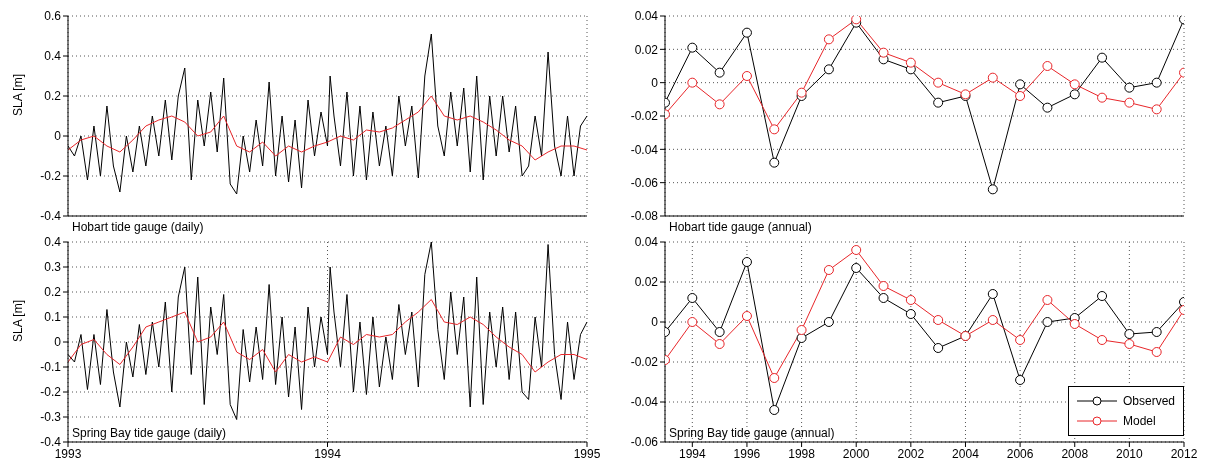  Describe the element at coordinates (644, 216) in the screenshot. I see `y-tick-label: -0.08` at that location.